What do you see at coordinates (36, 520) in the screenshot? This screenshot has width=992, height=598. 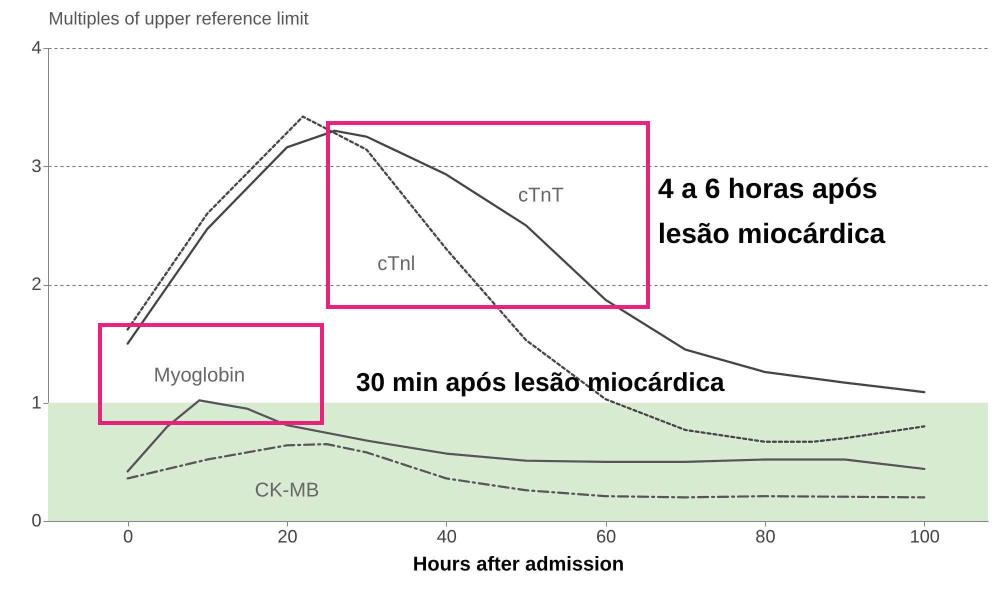 I see `y-tick-label: 0` at bounding box center [36, 520].